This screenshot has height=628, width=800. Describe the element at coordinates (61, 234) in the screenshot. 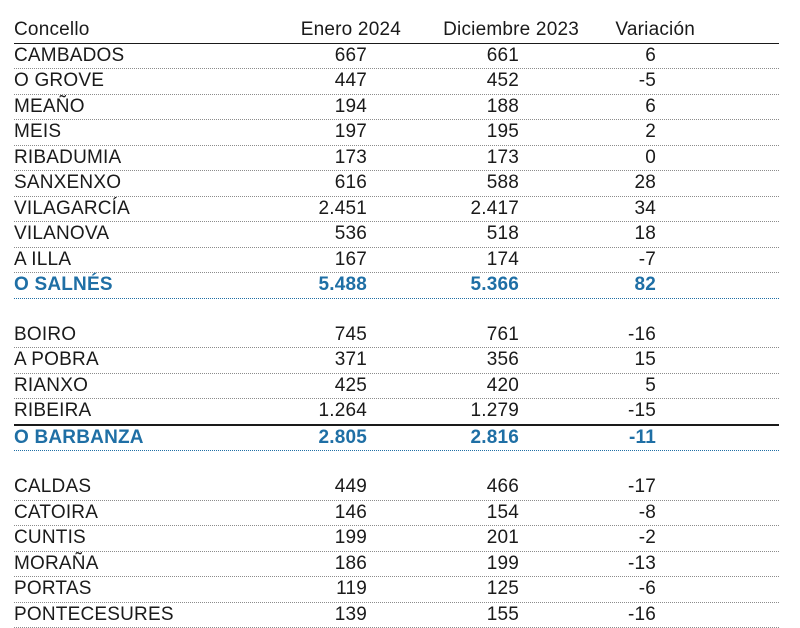

I see `cell-concello: VILANOVA` at that location.